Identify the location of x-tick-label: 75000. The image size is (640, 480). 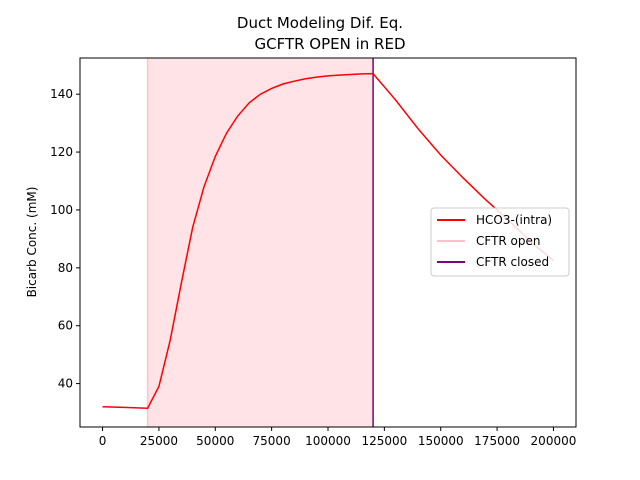
(272, 441).